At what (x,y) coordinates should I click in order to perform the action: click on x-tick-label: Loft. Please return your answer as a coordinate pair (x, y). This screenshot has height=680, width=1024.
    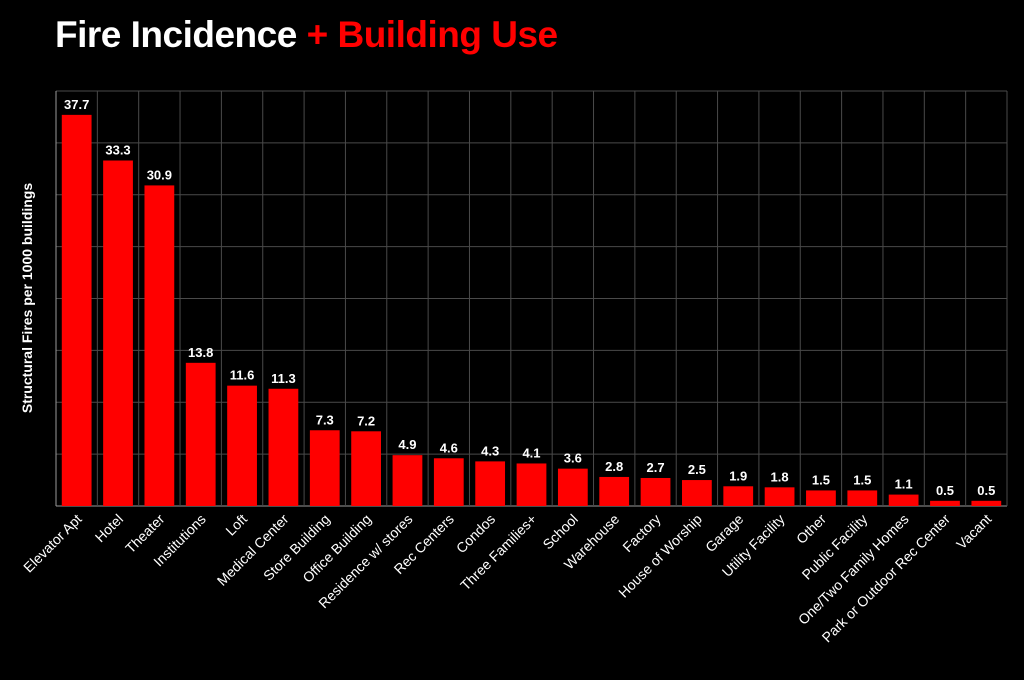
    Looking at the image, I should click on (236, 525).